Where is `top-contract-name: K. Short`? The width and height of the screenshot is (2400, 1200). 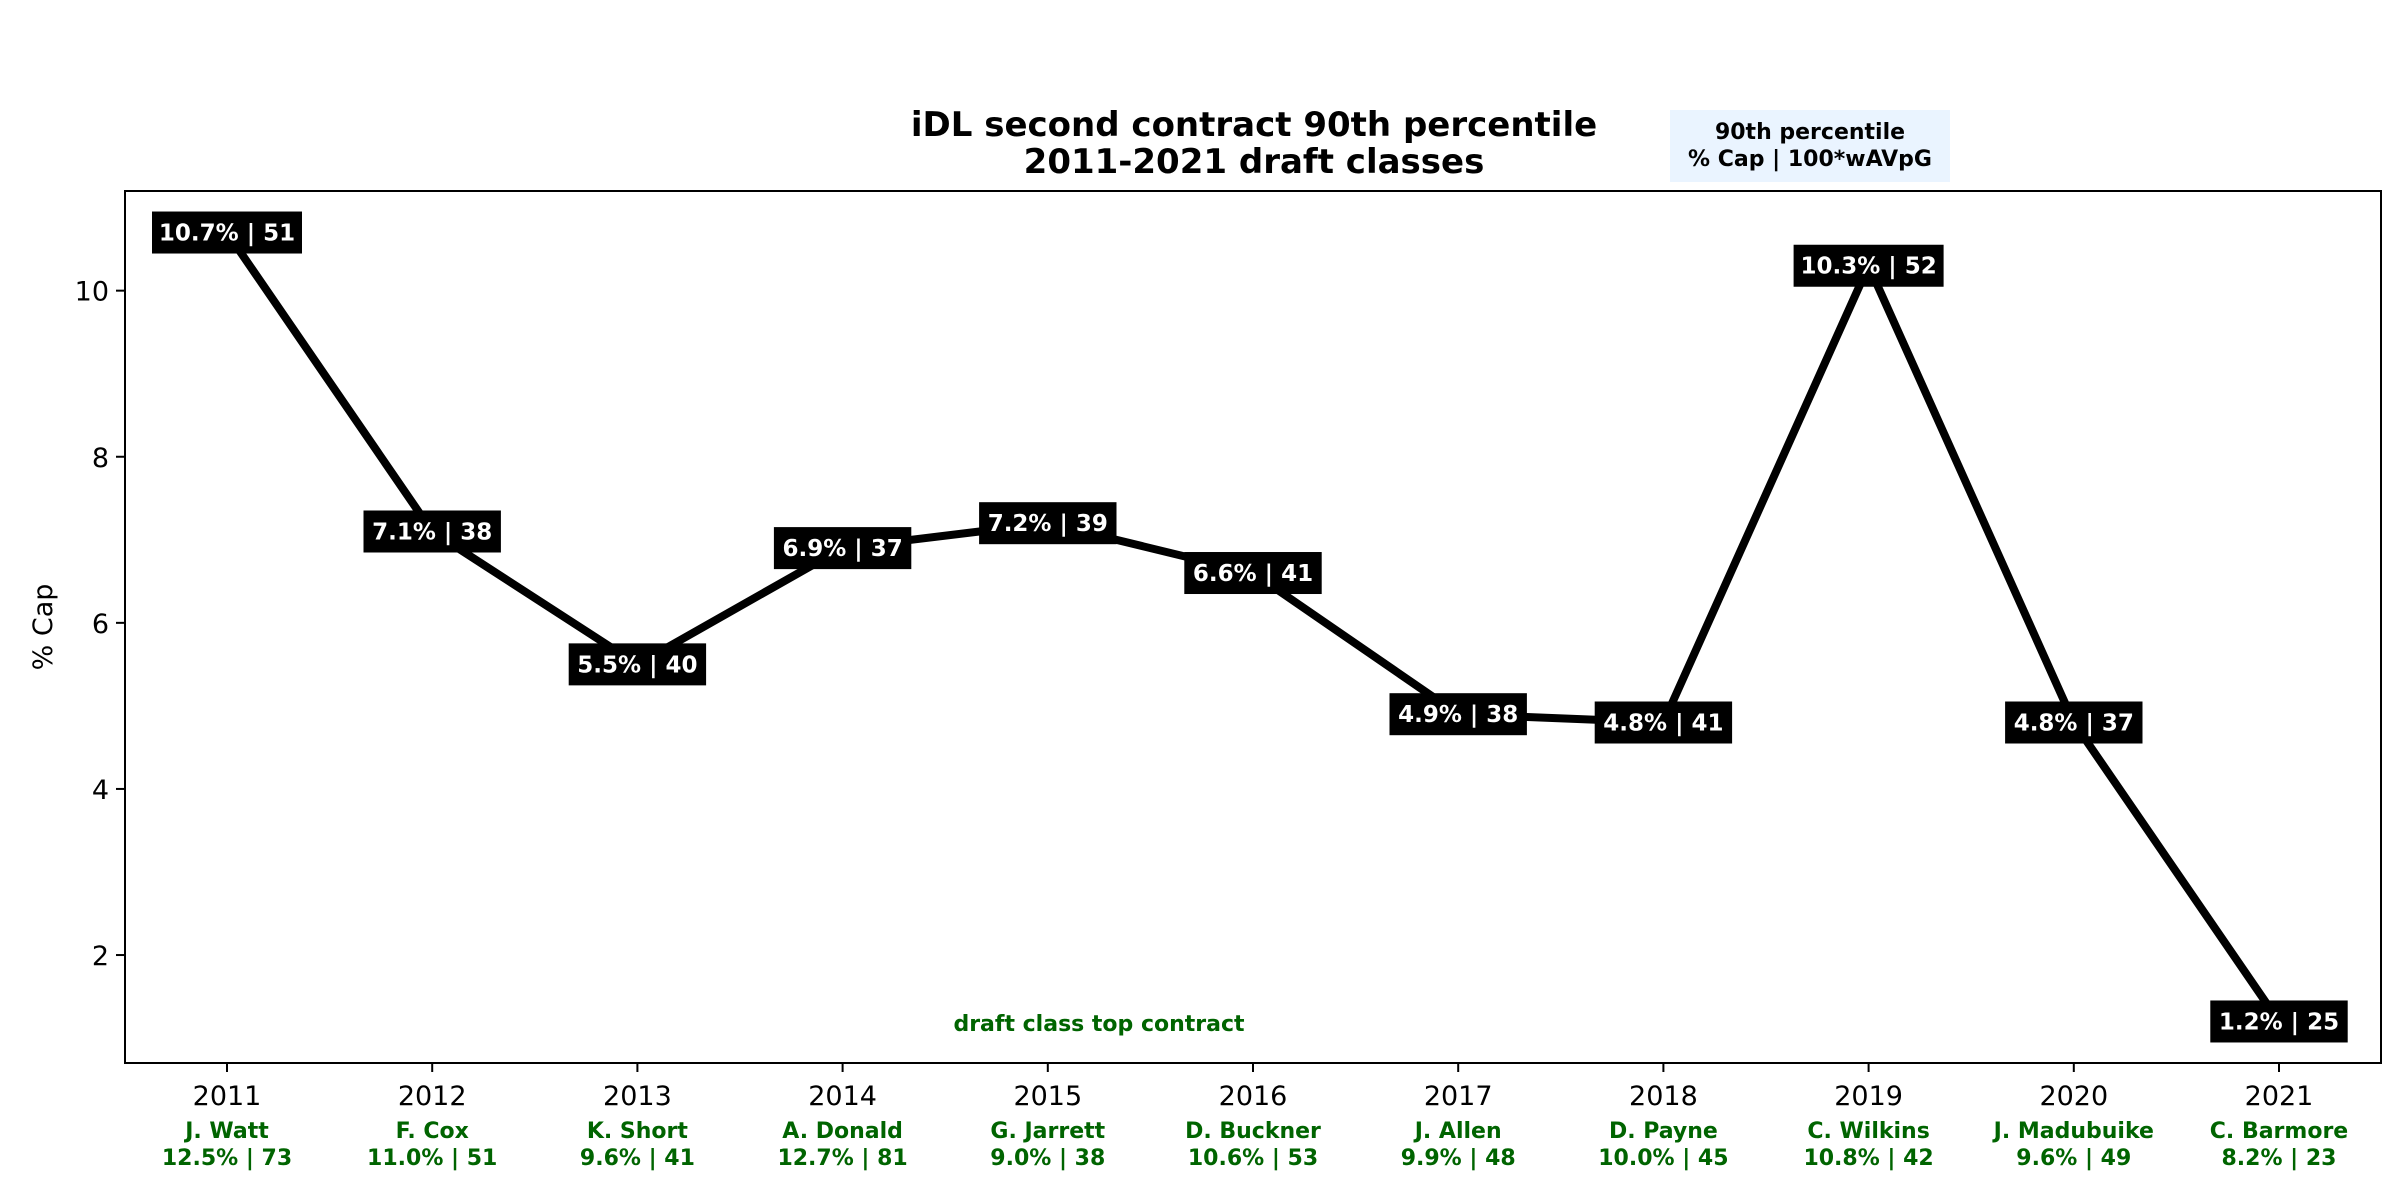 top-contract-name: K. Short is located at coordinates (638, 1131).